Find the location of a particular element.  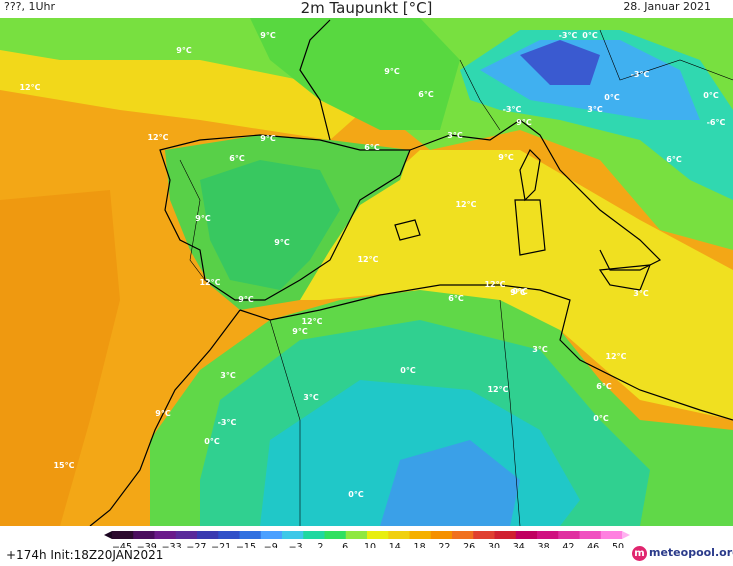

colorbar-tick-label: 10 is located at coordinates (370, 545).